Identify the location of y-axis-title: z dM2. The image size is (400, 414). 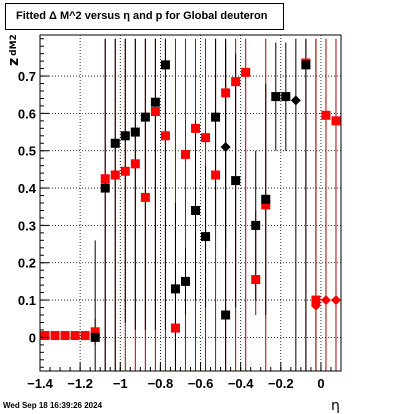
(14, 50).